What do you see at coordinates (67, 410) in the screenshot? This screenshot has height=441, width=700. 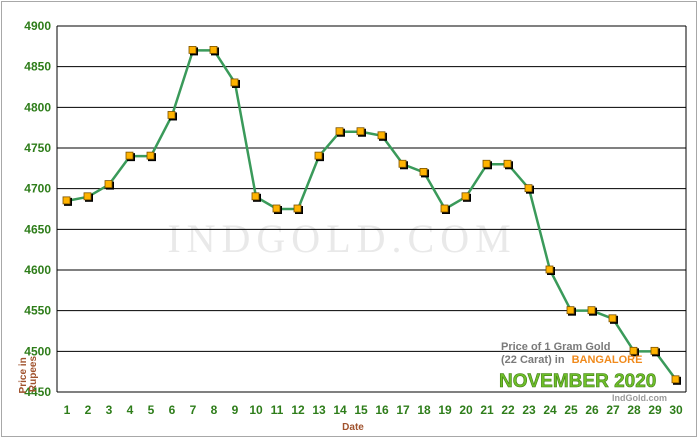 I see `x-tick-1: 1` at bounding box center [67, 410].